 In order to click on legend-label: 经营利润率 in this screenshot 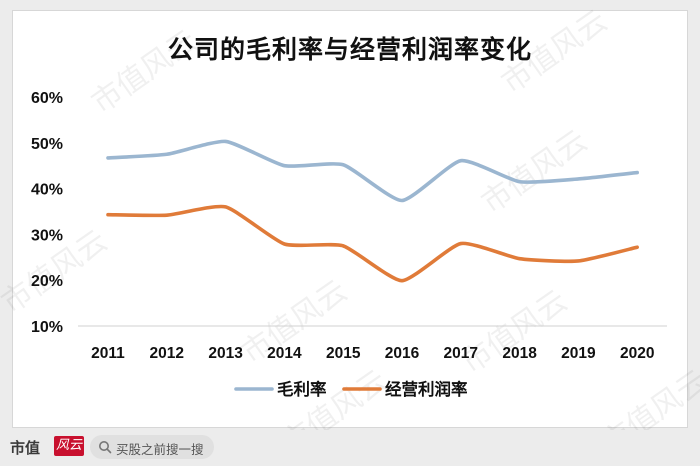, I will do `click(426, 389)`.